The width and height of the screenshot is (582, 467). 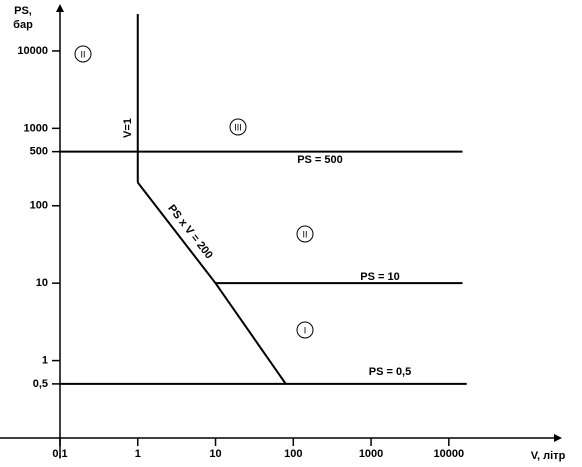 I want to click on x-tick-label: 10000, so click(x=449, y=454).